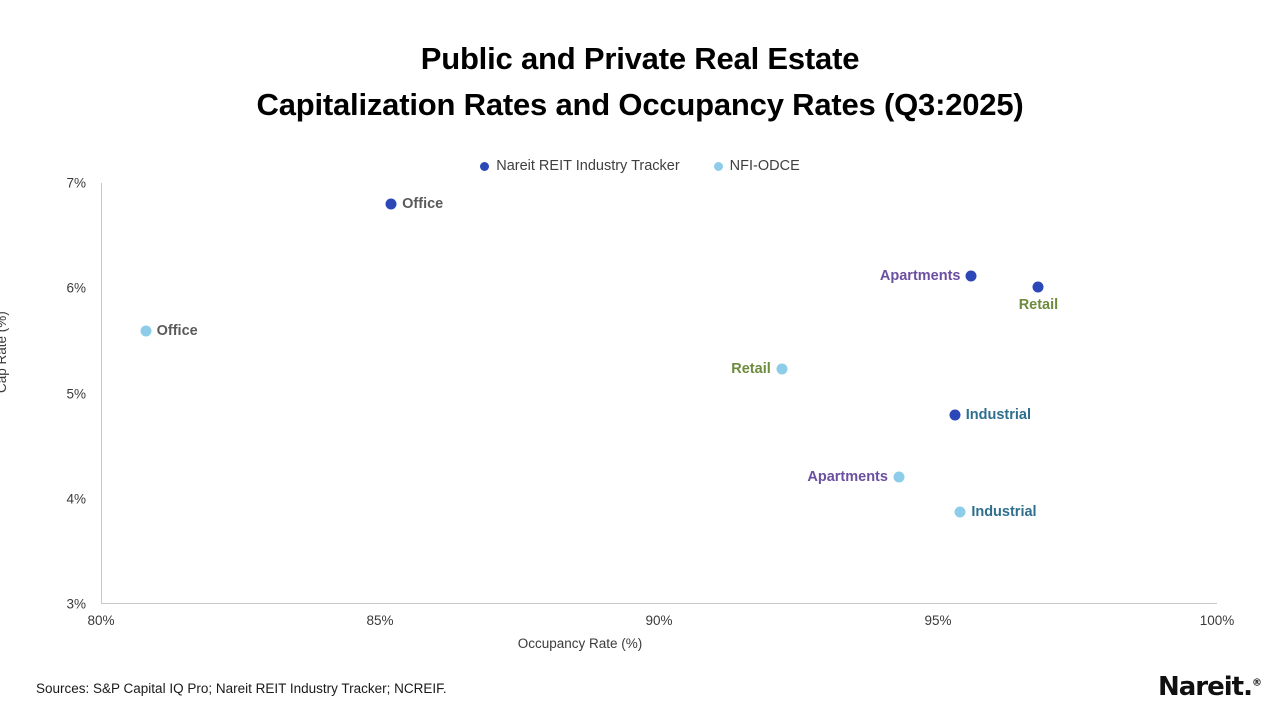 This screenshot has width=1280, height=720. I want to click on x-tick-label: 80%, so click(101, 620).